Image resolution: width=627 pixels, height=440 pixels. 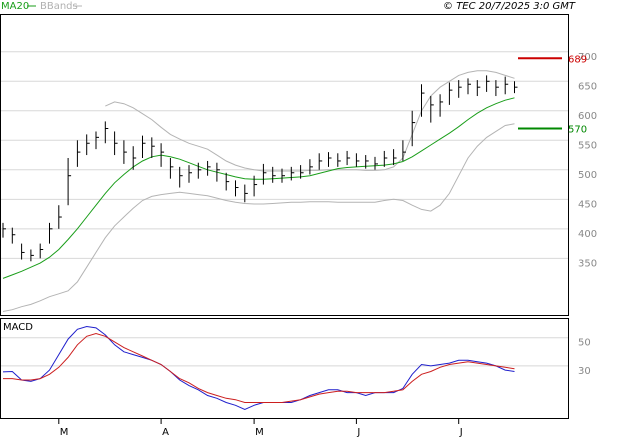 I want to click on y-tick-label: 550, so click(x=587, y=145).